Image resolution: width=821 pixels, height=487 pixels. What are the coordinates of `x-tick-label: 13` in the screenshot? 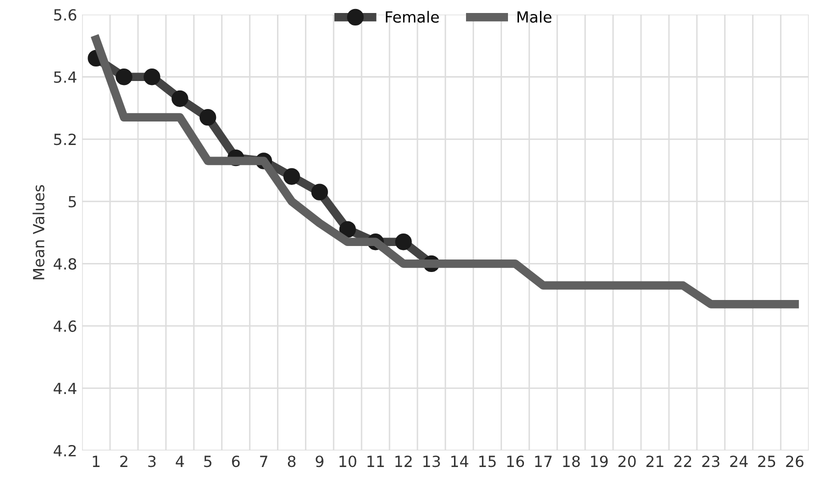 It's located at (431, 462).